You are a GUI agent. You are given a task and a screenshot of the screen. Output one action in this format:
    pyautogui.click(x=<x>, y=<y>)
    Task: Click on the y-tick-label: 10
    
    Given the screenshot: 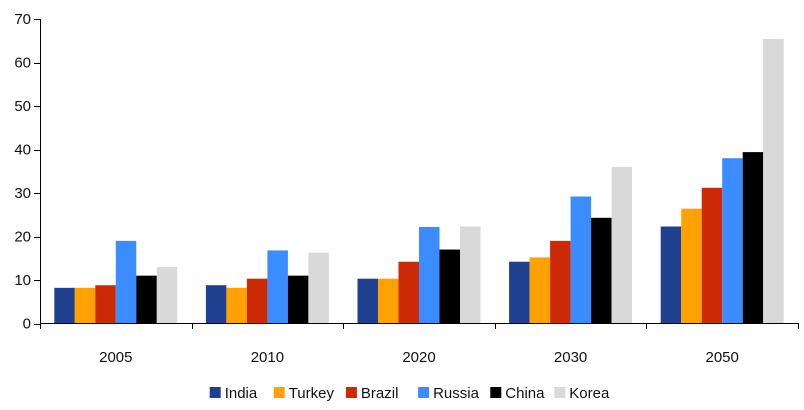 What is the action you would take?
    pyautogui.click(x=22, y=280)
    